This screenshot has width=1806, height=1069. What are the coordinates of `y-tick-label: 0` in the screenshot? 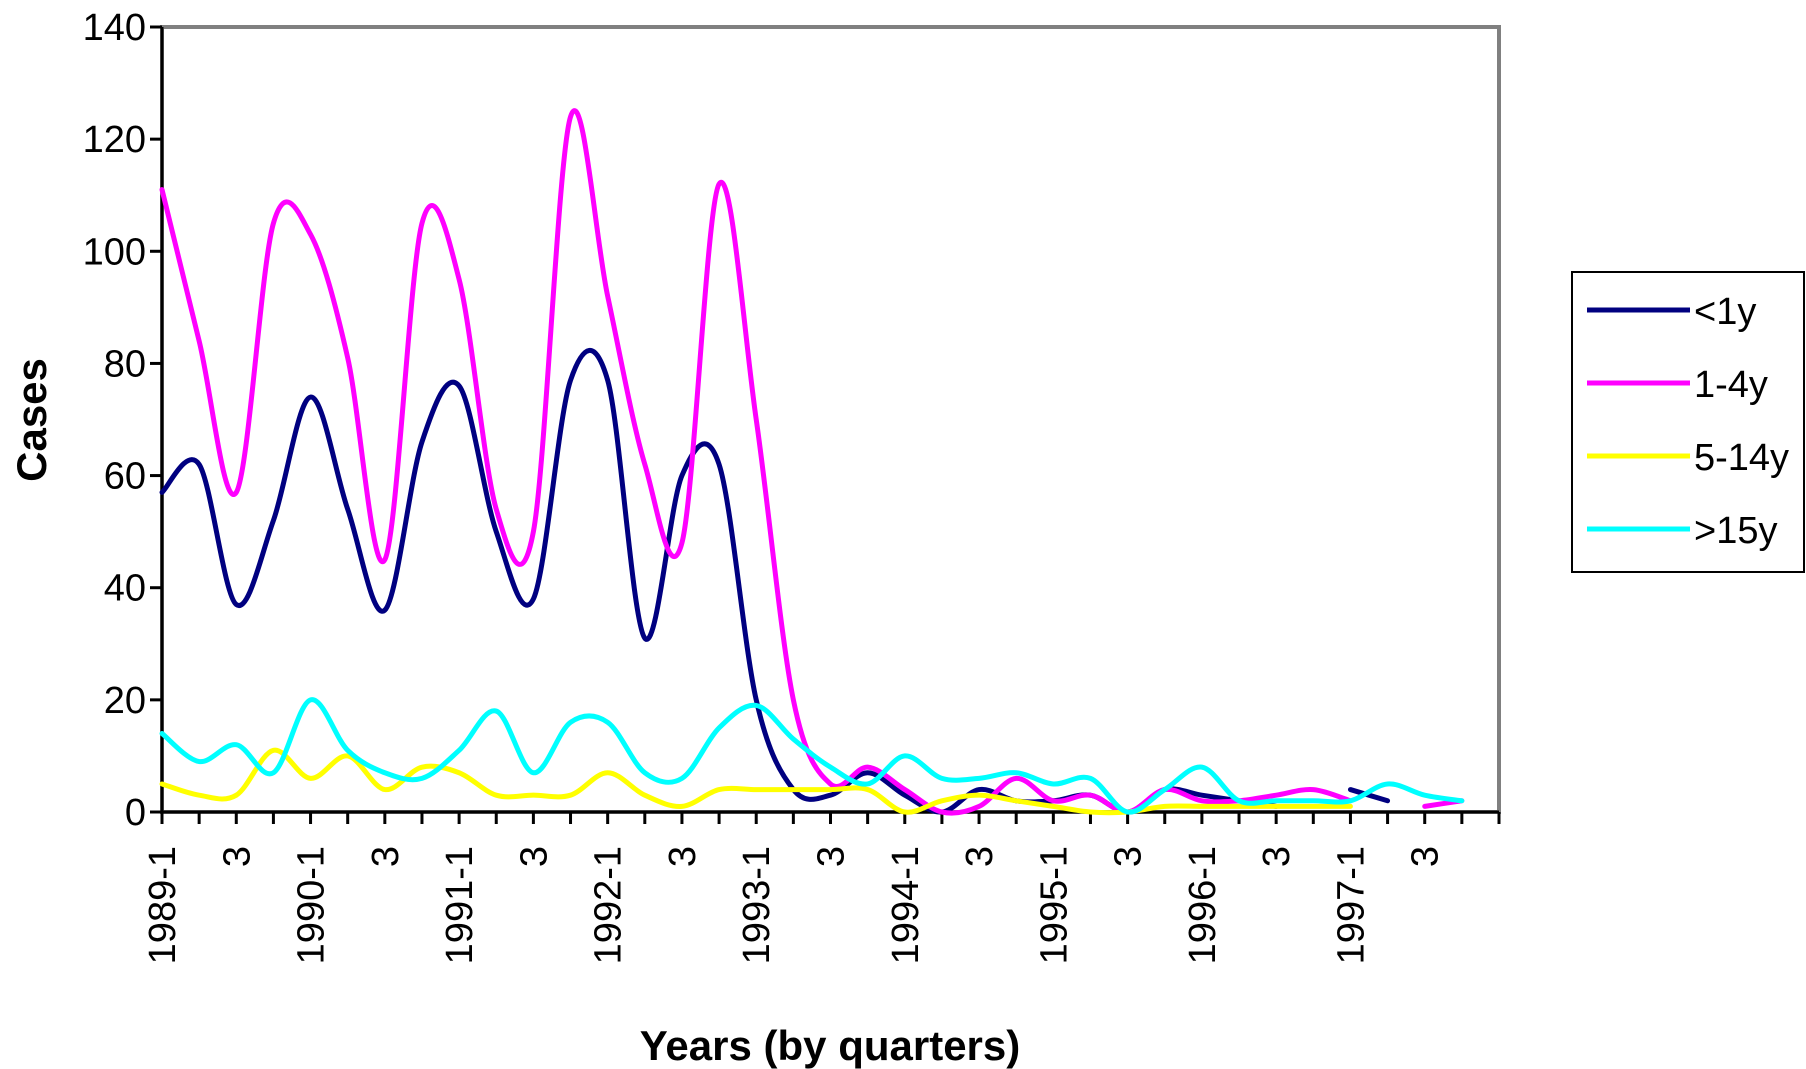 It's located at (135, 813).